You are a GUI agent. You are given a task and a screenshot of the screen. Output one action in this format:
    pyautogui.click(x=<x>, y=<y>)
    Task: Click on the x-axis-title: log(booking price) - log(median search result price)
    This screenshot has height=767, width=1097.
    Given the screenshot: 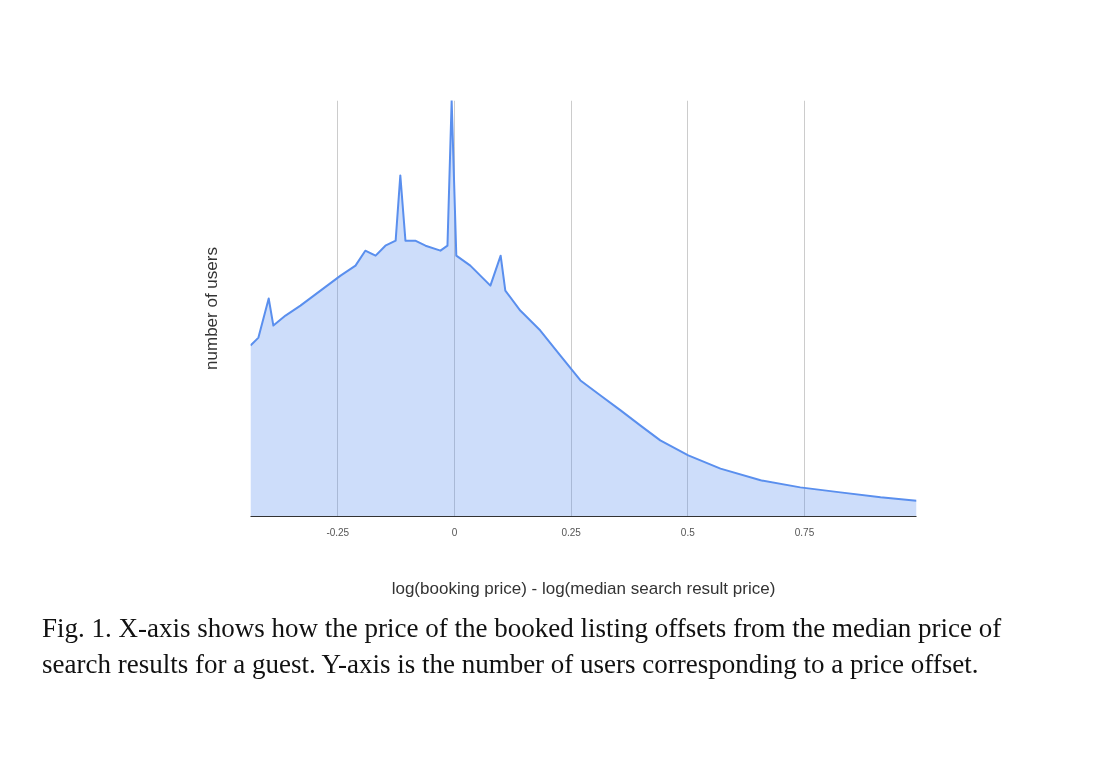 What is the action you would take?
    pyautogui.click(x=583, y=588)
    